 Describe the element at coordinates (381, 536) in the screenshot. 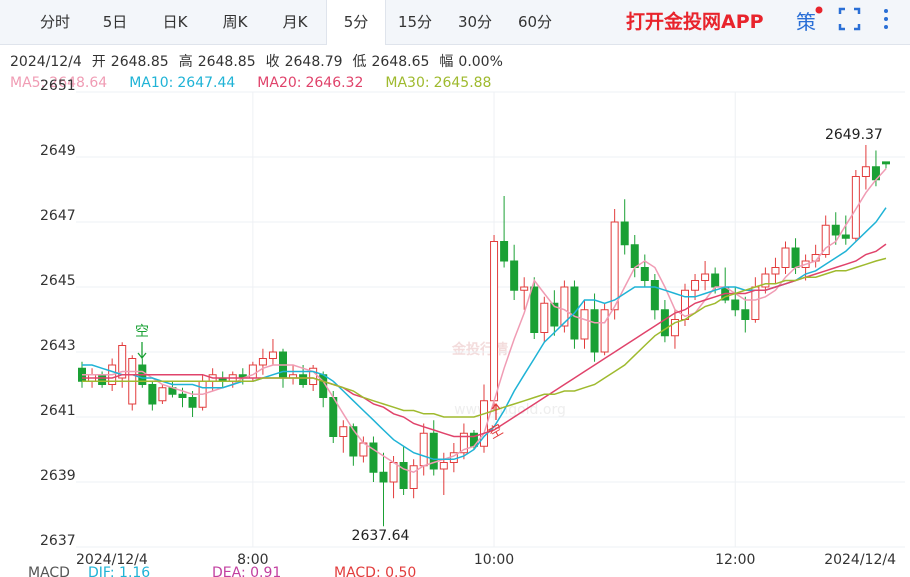

I see `low-label: 2637.64` at that location.